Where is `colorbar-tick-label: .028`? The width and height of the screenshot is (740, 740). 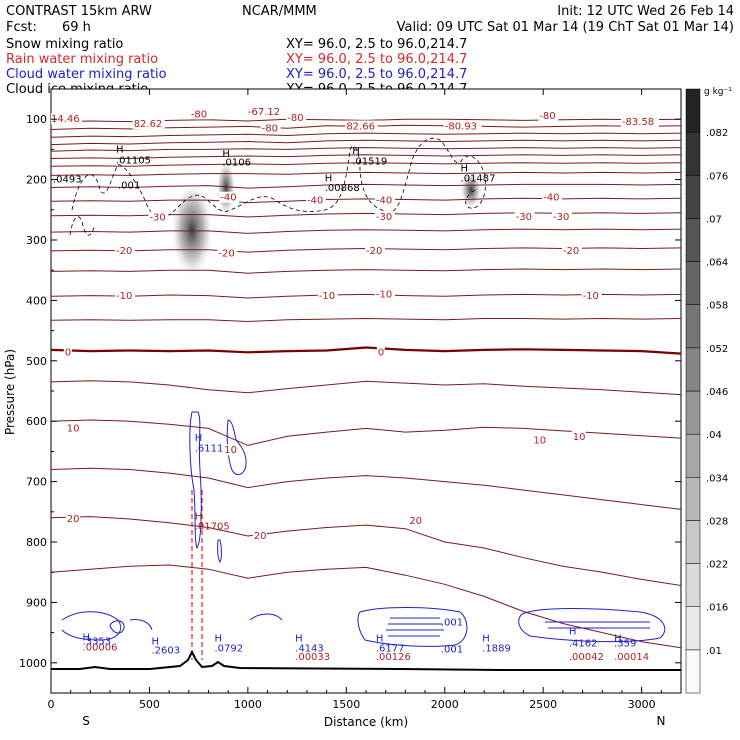
colorbar-tick-label: .028 is located at coordinates (717, 521).